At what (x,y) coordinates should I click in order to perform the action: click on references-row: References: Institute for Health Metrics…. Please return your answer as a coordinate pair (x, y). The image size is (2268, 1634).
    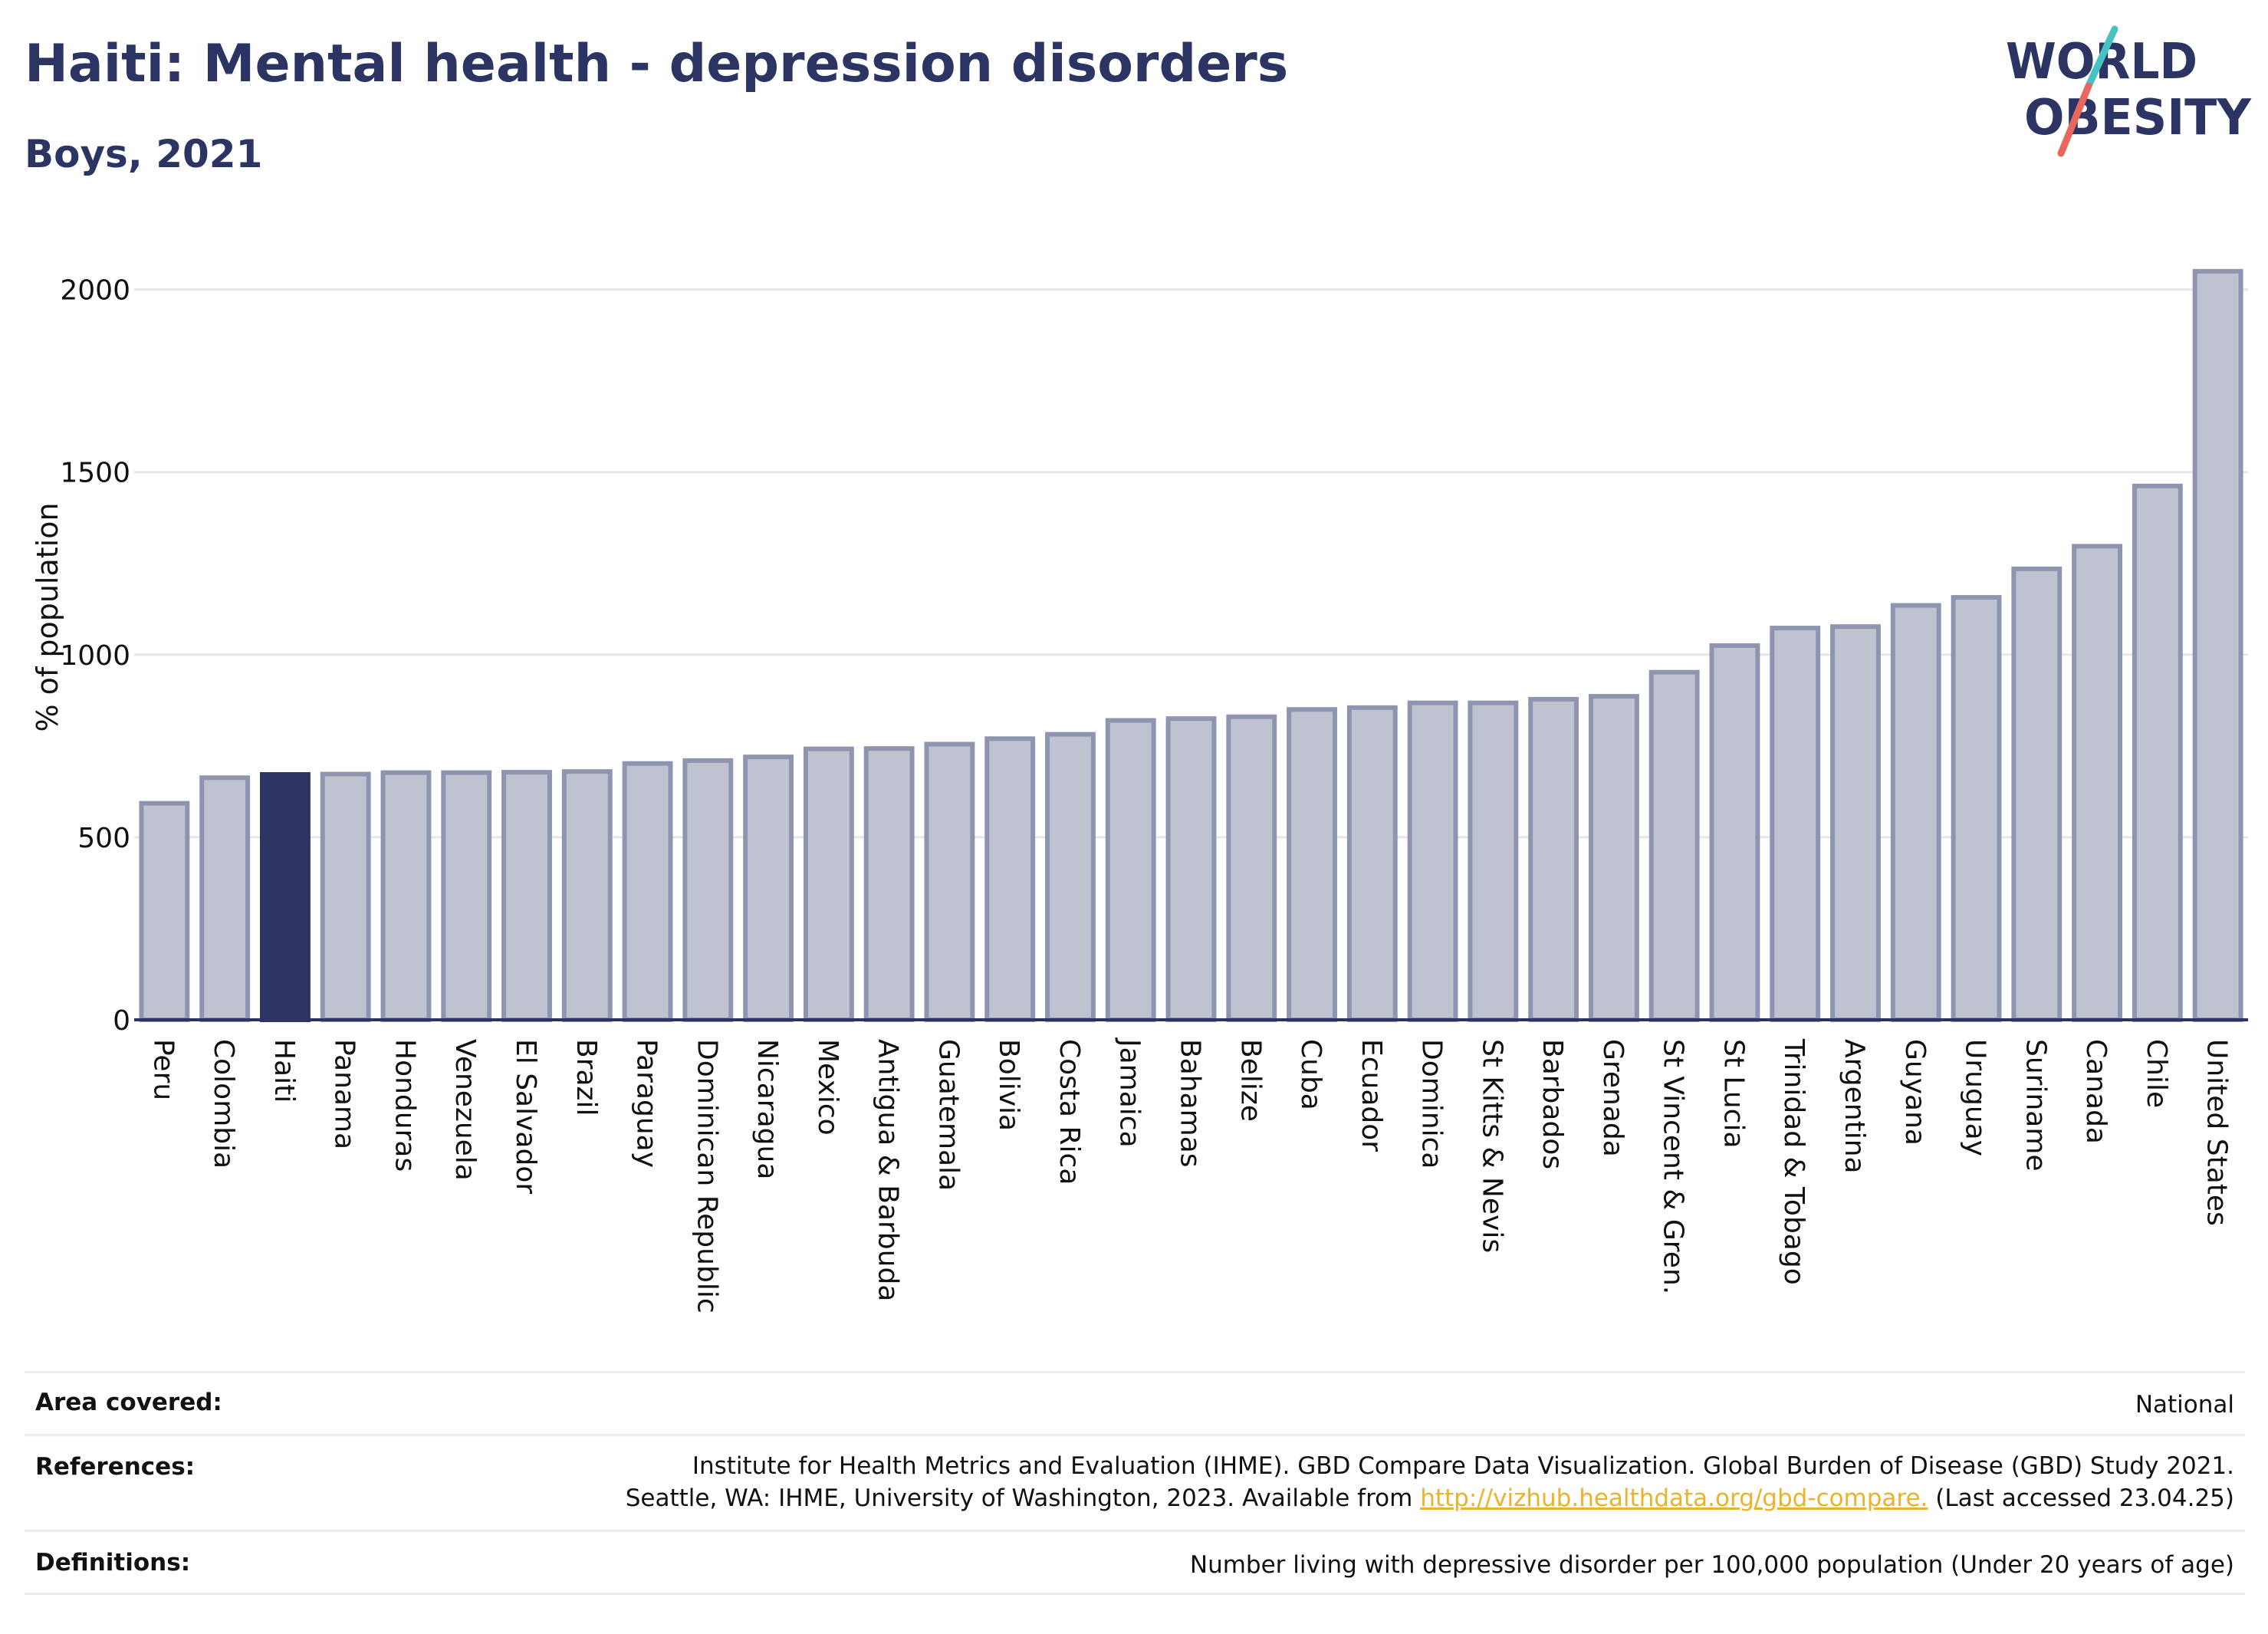
    Looking at the image, I should click on (1135, 1483).